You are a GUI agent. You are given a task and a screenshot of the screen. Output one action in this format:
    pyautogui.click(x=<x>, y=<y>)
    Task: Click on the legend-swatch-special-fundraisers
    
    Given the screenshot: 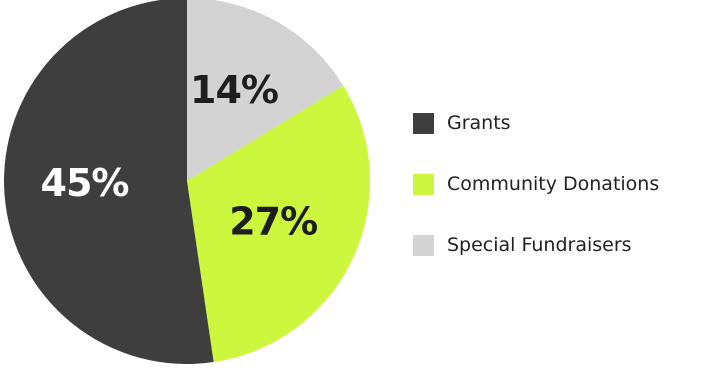 What is the action you would take?
    pyautogui.click(x=423, y=245)
    